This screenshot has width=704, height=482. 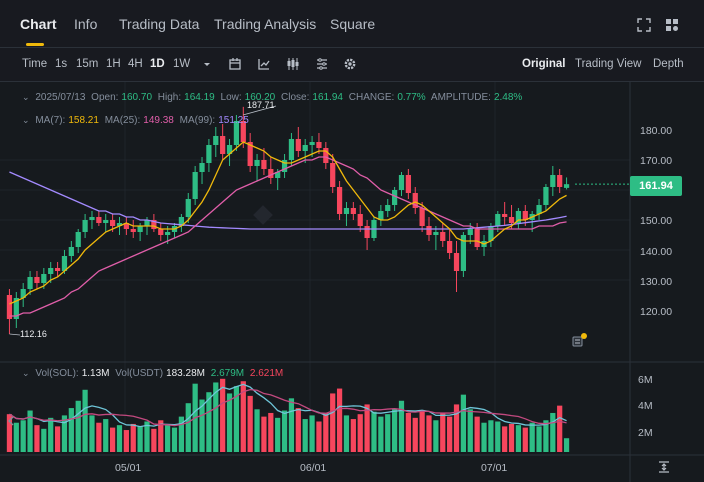 I want to click on candle-date: 2025/07/13, so click(x=60, y=97).